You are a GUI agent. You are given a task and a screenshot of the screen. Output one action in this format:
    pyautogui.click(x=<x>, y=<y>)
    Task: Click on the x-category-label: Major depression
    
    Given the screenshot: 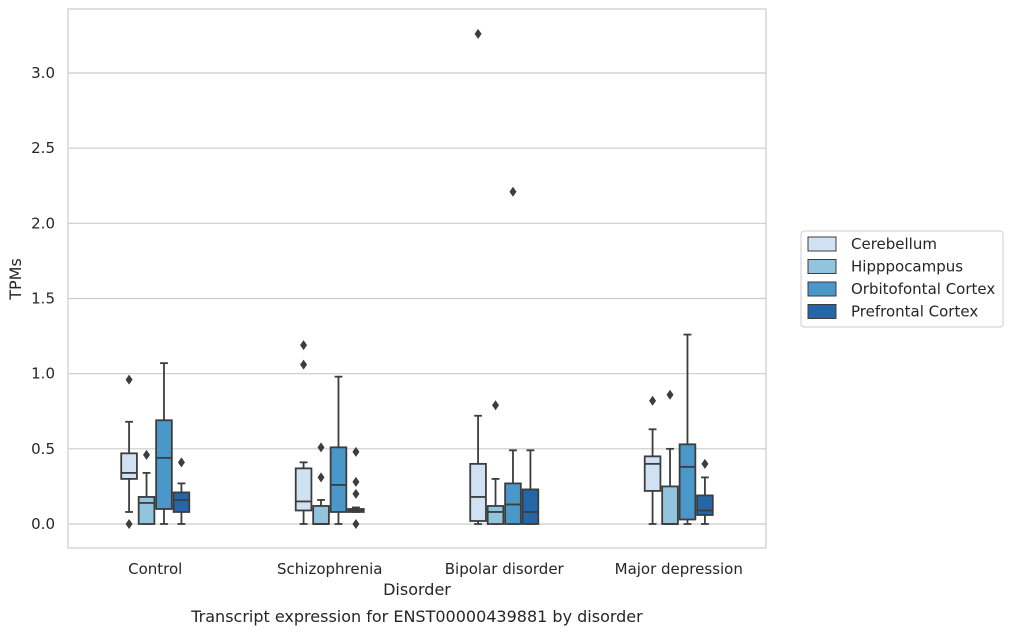 What is the action you would take?
    pyautogui.click(x=679, y=569)
    